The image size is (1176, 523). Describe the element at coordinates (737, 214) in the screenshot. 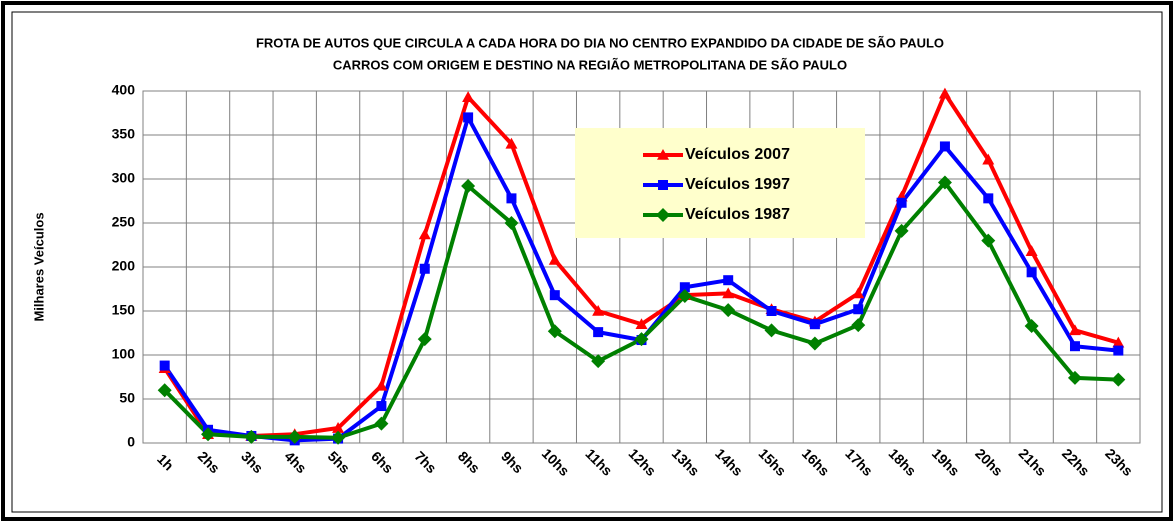

I see `legend-label: Veículos 1987` at that location.